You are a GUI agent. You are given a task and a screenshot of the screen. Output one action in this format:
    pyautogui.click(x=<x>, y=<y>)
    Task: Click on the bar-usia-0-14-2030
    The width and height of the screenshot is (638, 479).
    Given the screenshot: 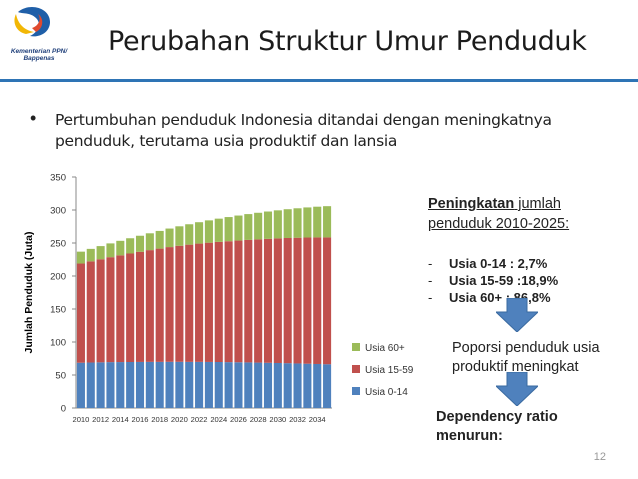 What is the action you would take?
    pyautogui.click(x=277, y=385)
    